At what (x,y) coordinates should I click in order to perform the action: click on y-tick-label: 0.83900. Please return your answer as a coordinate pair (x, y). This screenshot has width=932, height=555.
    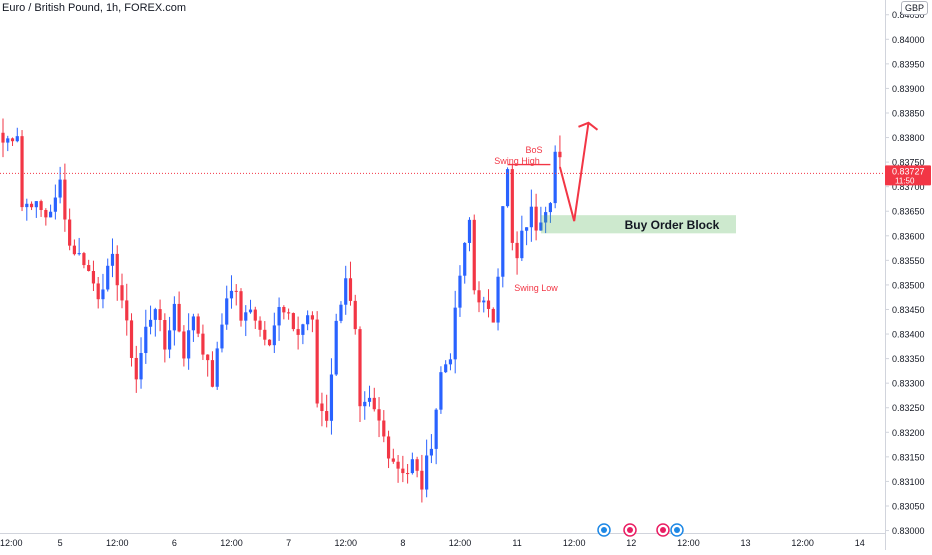
    Looking at the image, I should click on (908, 89).